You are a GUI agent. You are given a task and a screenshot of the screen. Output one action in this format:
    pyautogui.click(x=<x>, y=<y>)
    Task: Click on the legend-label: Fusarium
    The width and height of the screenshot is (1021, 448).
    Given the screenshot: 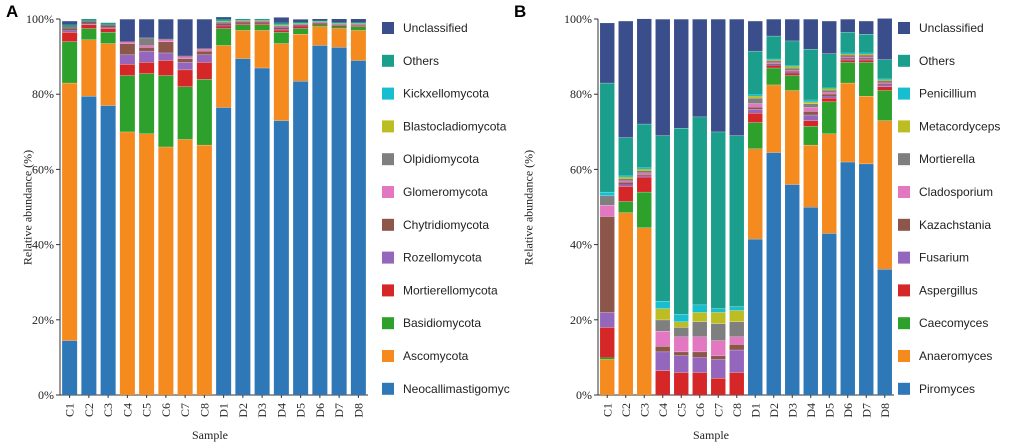 What is the action you would take?
    pyautogui.click(x=944, y=258)
    